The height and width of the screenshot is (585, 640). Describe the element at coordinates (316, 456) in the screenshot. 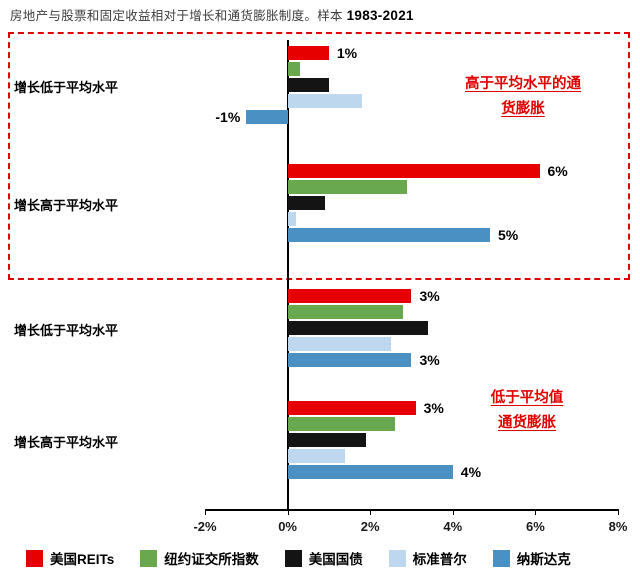

I see `bar-series3-group4` at that location.